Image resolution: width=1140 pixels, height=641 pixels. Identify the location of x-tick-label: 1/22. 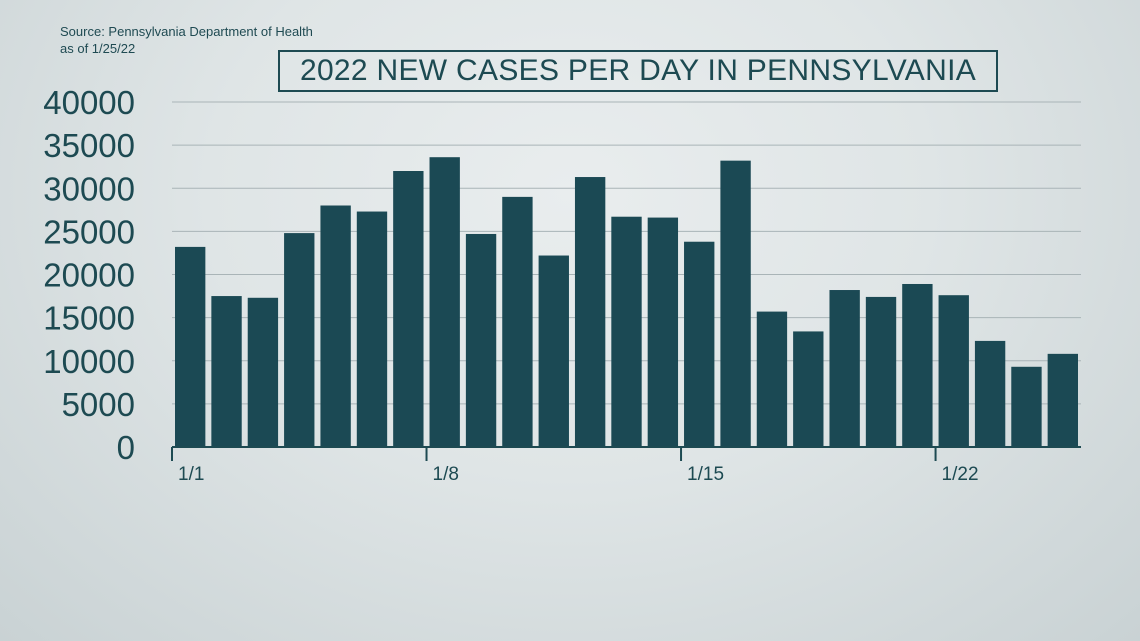
(960, 474).